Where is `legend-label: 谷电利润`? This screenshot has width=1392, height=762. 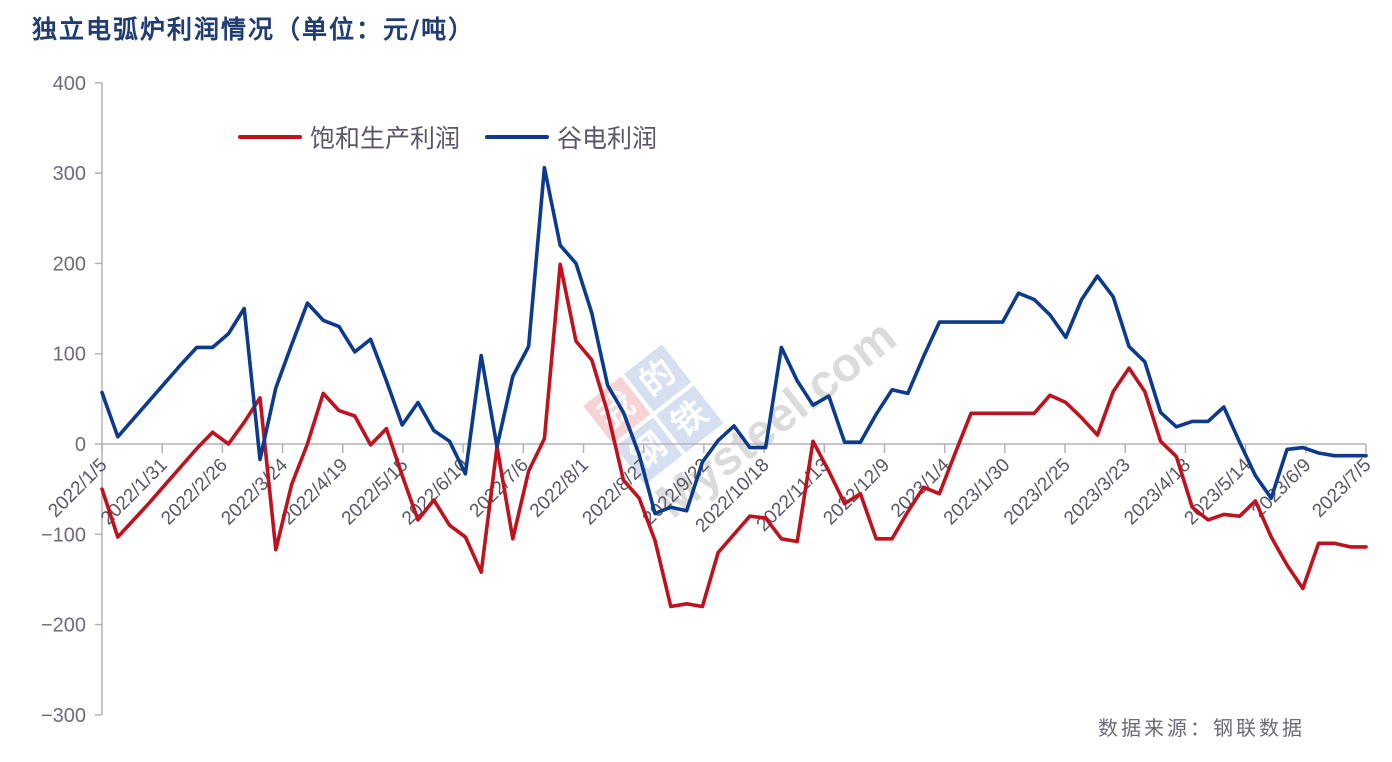 legend-label: 谷电利润 is located at coordinates (607, 138).